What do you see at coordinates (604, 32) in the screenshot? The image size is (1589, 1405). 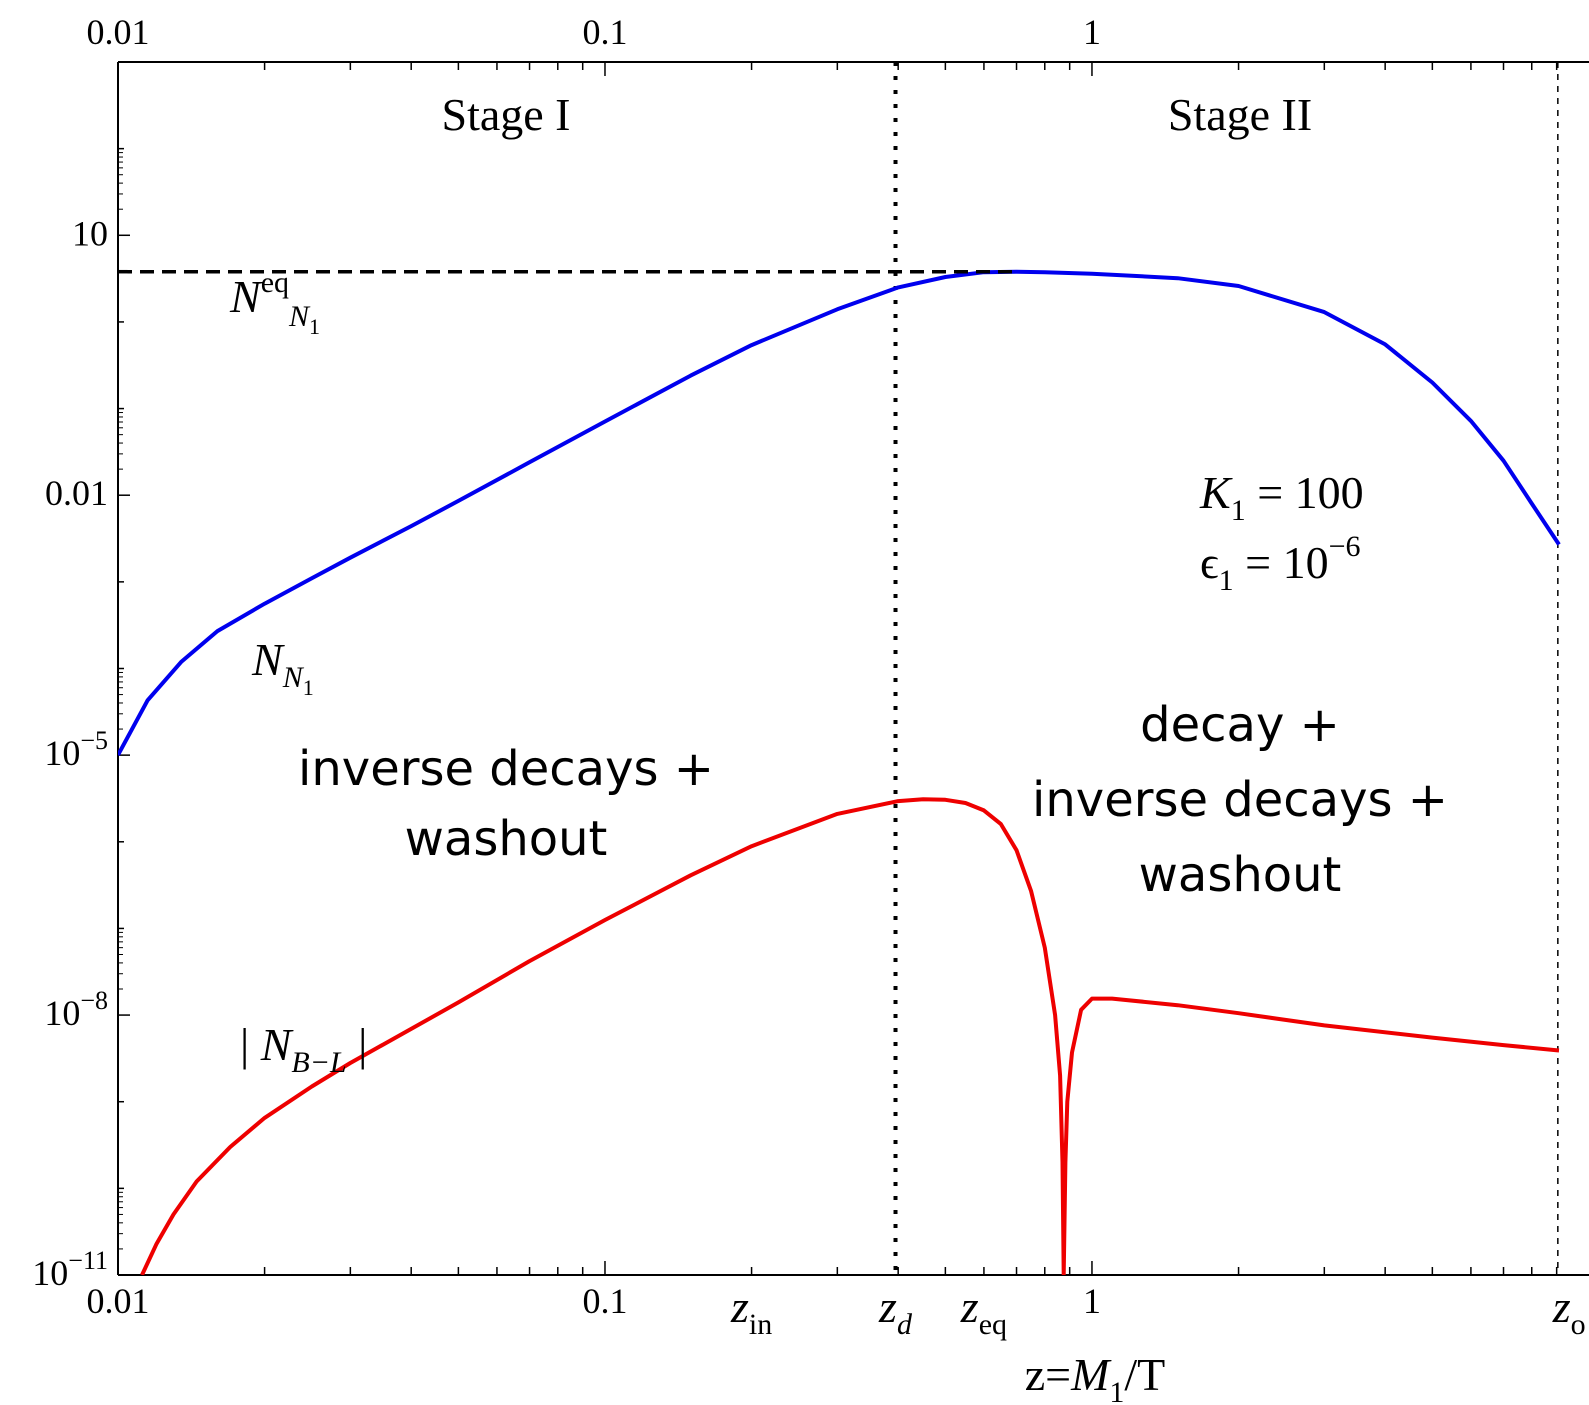 I see `x-tick-label-top: 0.1` at bounding box center [604, 32].